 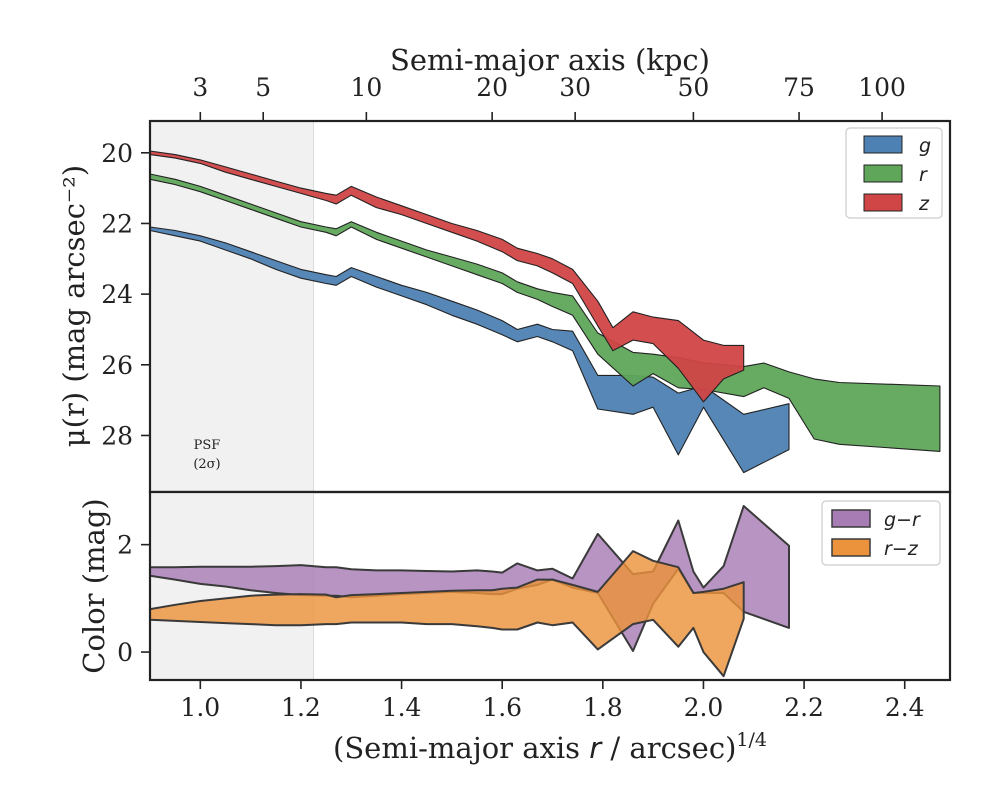 I want to click on bottom-legend: g−r r−z, so click(x=881, y=533).